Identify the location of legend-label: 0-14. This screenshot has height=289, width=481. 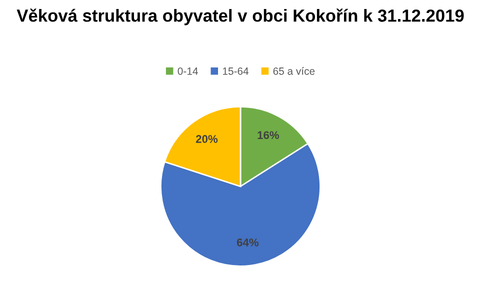
(188, 71).